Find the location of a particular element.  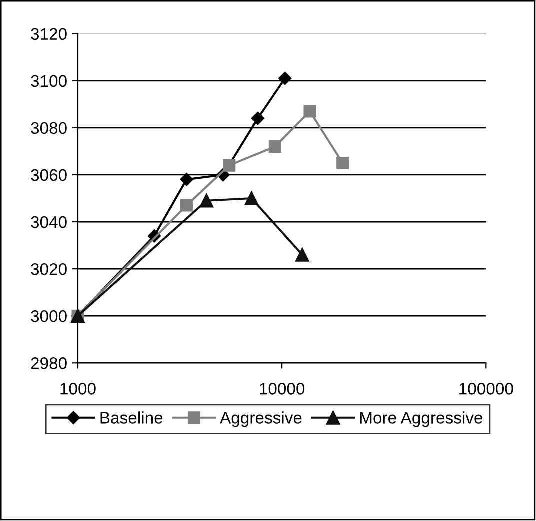

legend-label: More Aggressive is located at coordinates (421, 420).